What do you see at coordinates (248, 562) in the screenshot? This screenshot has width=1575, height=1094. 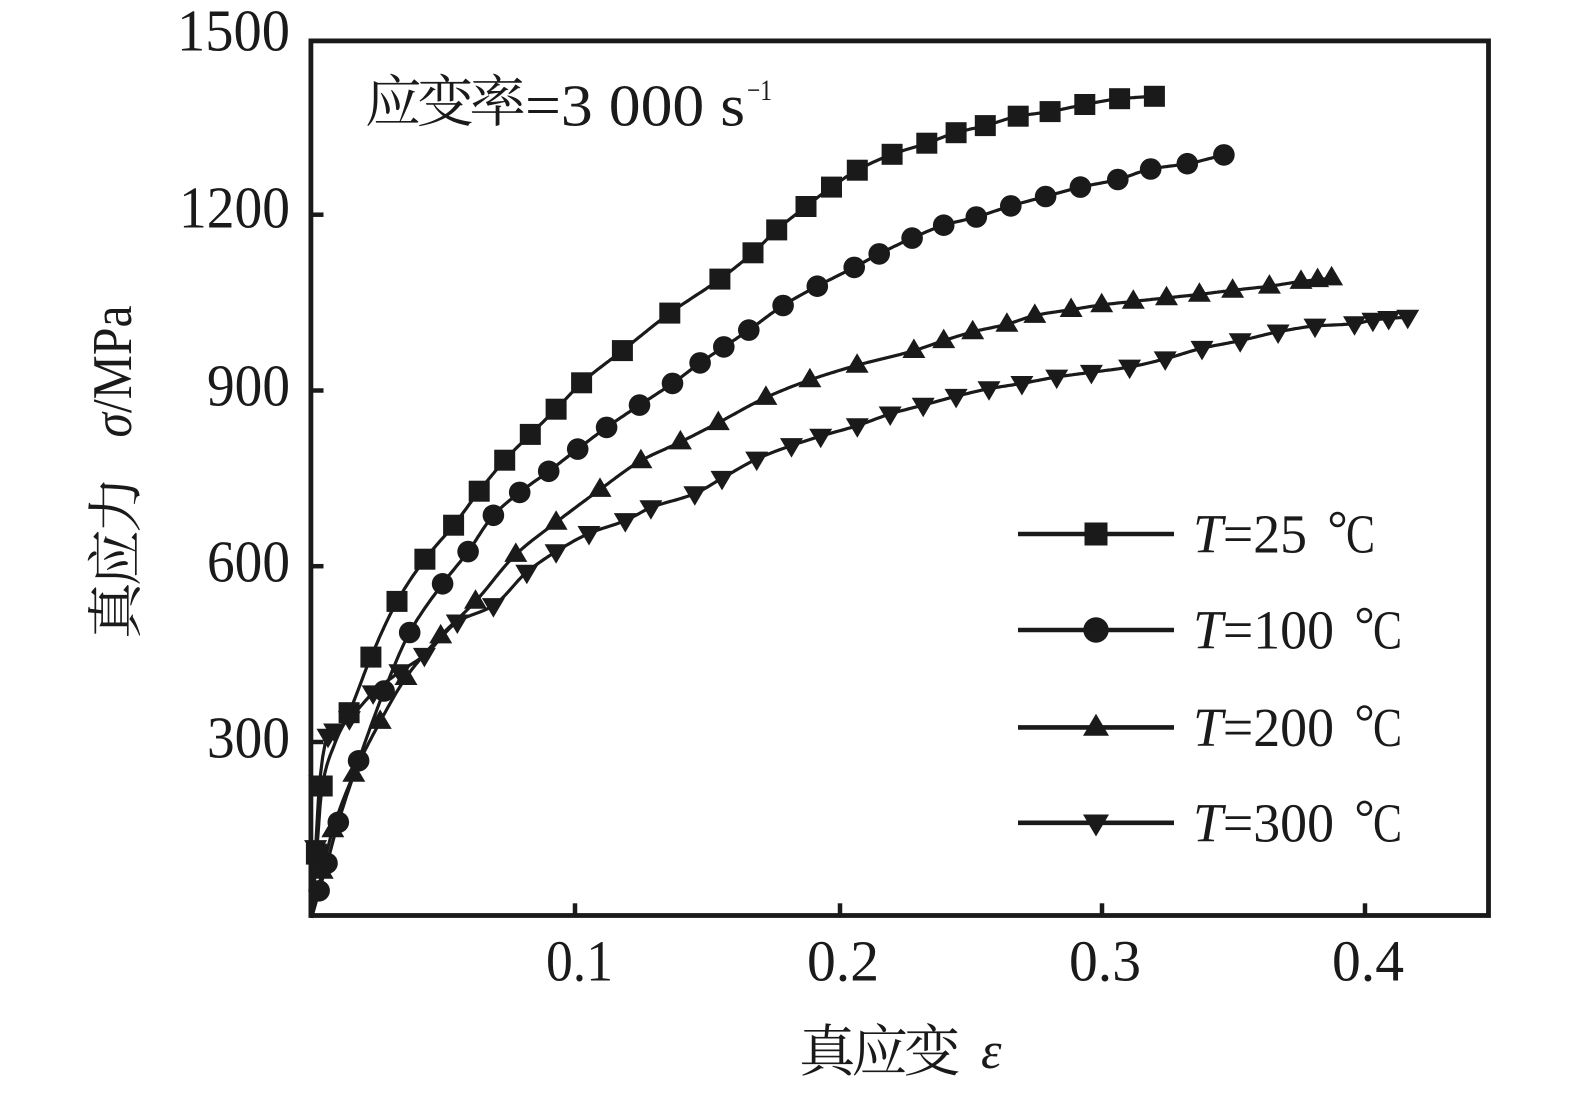 I see `svg-text: 600` at bounding box center [248, 562].